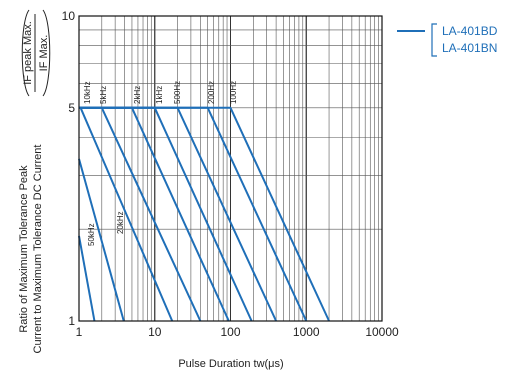 The image size is (523, 378). I want to click on freq-label-10khz: 10kHz, so click(87, 92).